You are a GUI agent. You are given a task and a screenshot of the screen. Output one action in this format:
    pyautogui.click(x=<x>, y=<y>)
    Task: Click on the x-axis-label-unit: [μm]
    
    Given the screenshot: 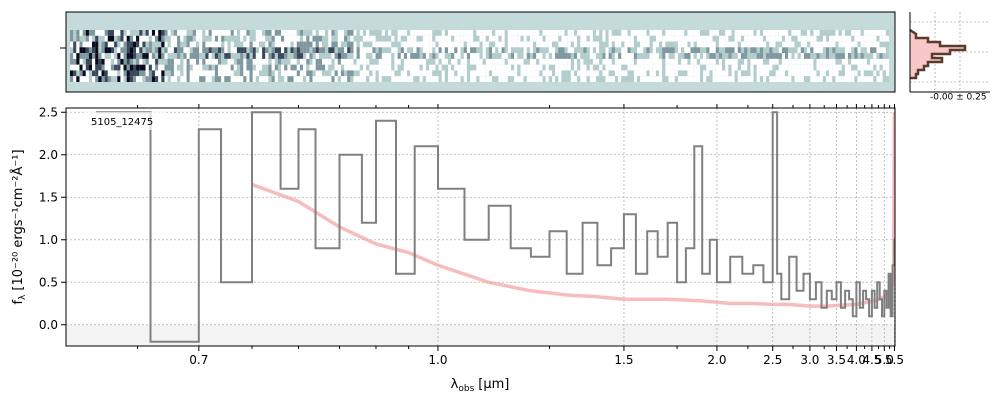 What is the action you would take?
    pyautogui.click(x=493, y=384)
    